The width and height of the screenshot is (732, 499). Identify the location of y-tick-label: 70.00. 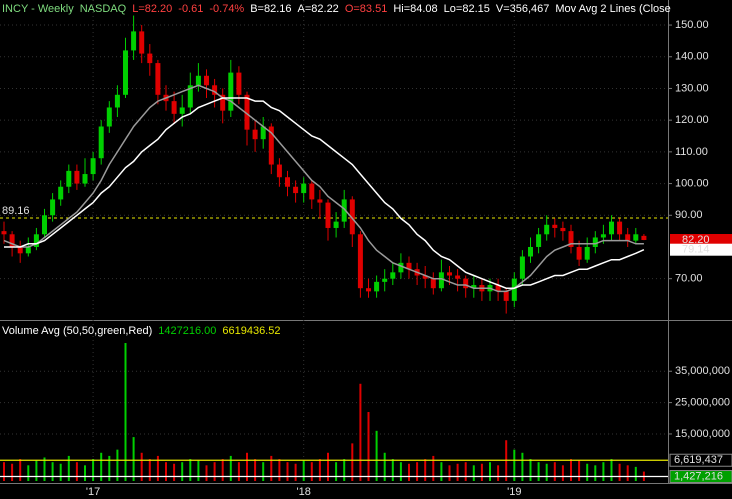
(689, 279).